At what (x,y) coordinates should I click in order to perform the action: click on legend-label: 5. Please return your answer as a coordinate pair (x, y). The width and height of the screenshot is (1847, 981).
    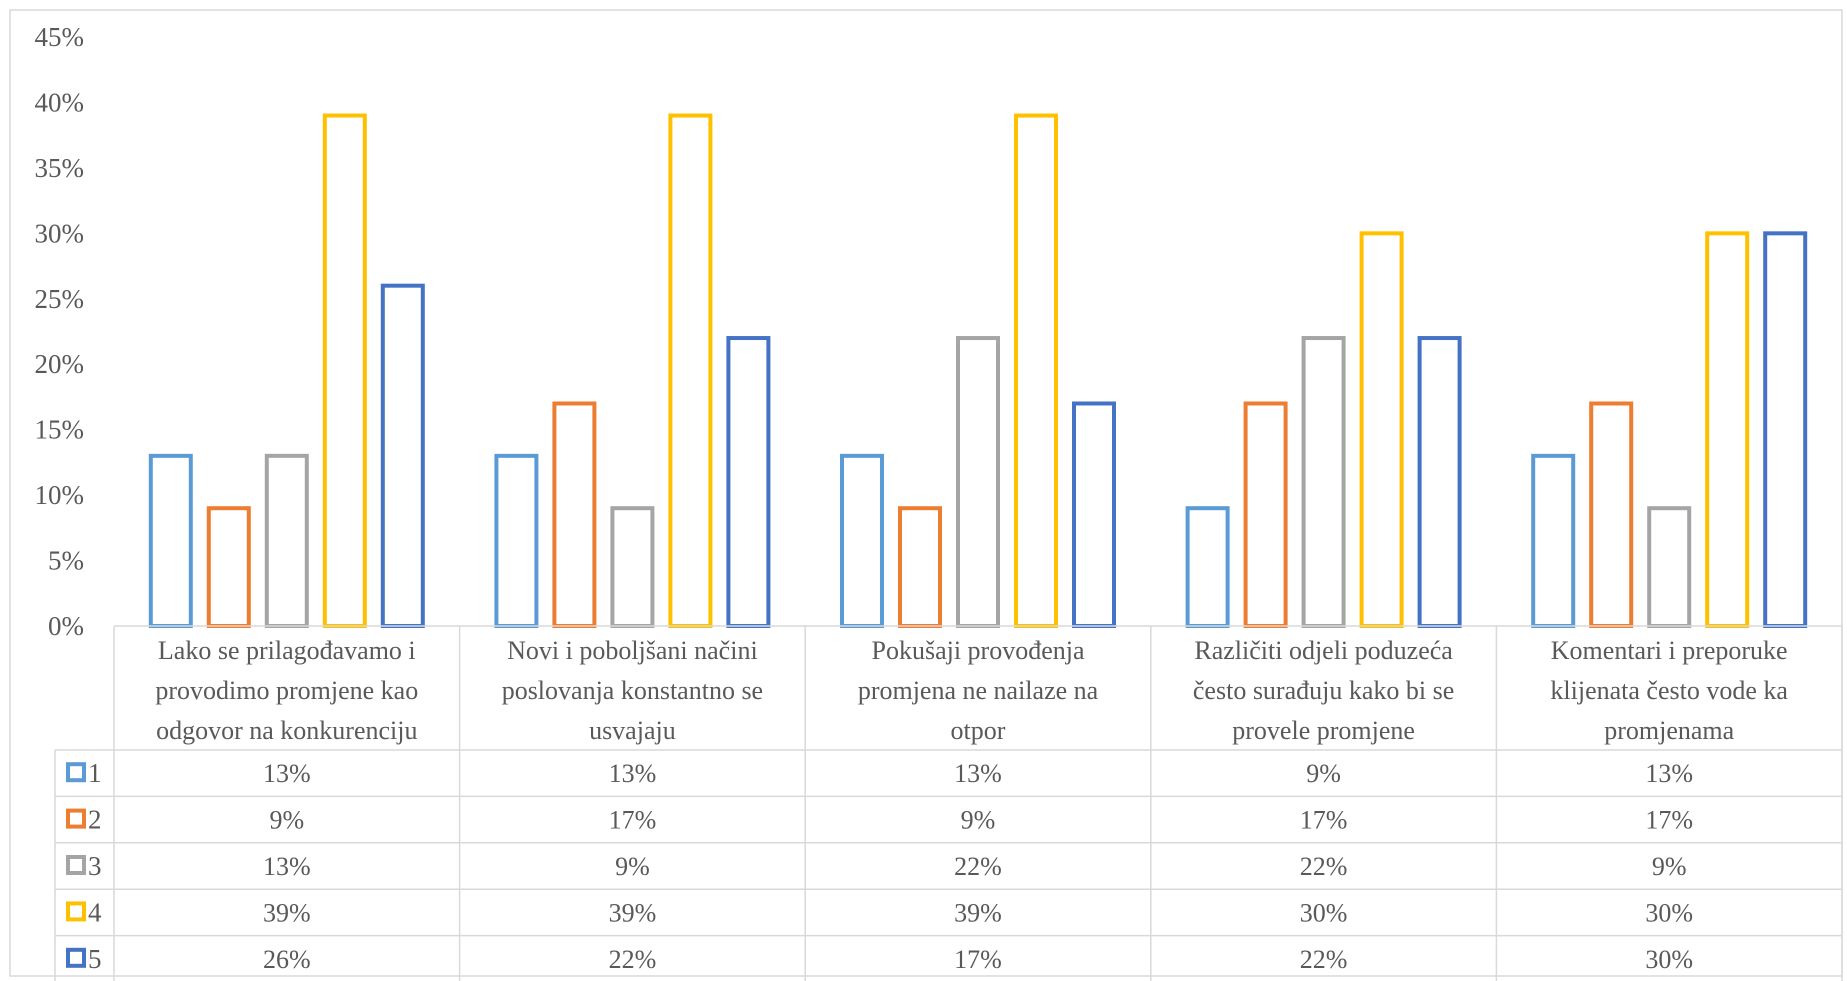
    Looking at the image, I should click on (95, 959).